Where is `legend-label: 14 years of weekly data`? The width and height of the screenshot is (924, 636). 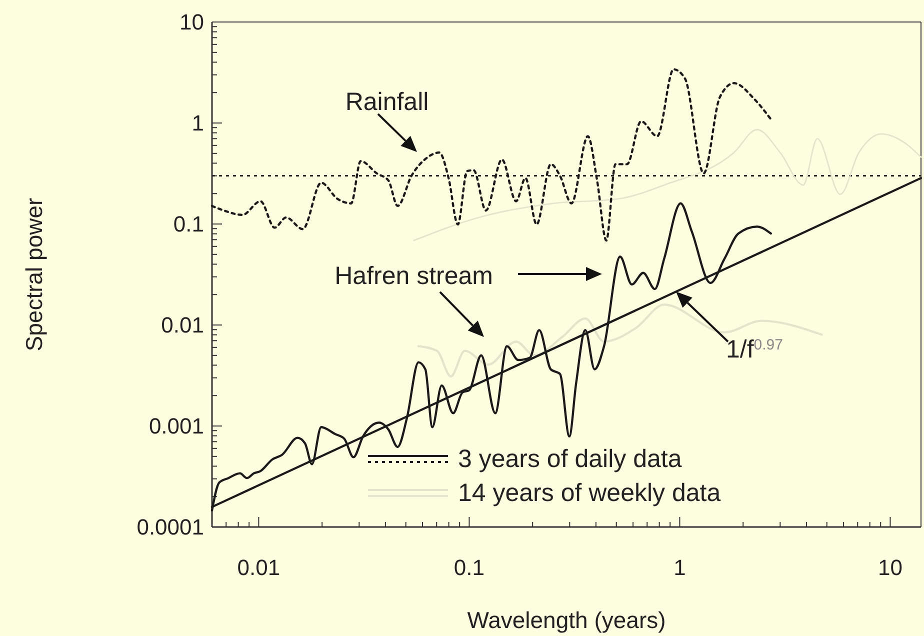
legend-label: 14 years of weekly data is located at coordinates (589, 493).